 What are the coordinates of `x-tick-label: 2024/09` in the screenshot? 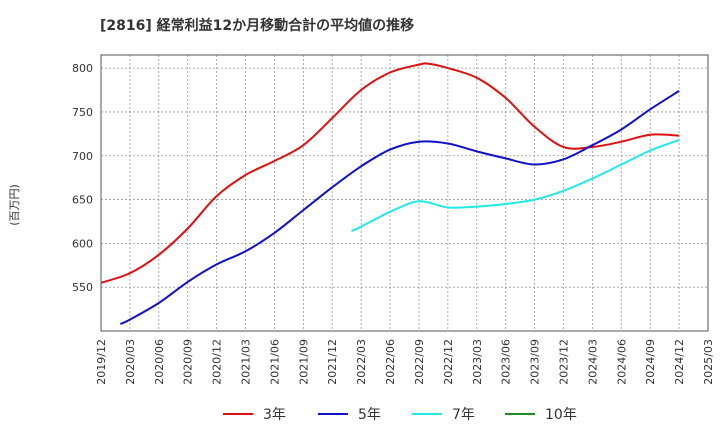 It's located at (650, 362).